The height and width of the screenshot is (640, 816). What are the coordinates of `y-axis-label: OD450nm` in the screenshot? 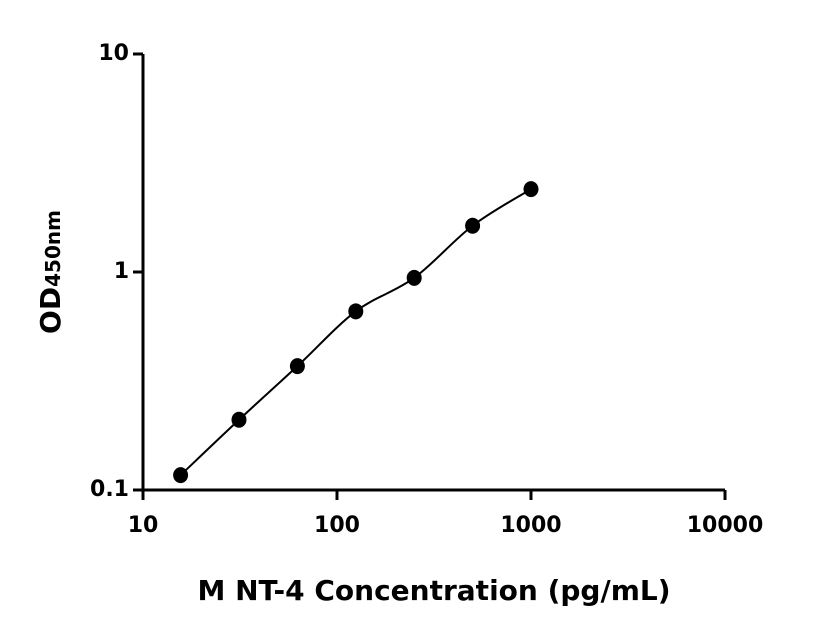 It's located at (50, 272).